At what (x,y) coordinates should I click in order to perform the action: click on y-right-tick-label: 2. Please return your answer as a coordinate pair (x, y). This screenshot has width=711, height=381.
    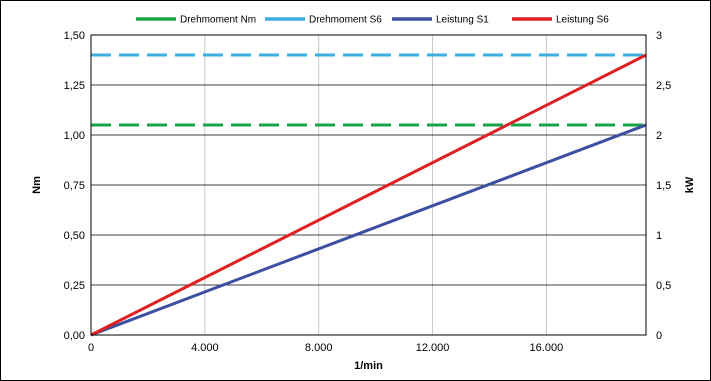
    Looking at the image, I should click on (659, 136).